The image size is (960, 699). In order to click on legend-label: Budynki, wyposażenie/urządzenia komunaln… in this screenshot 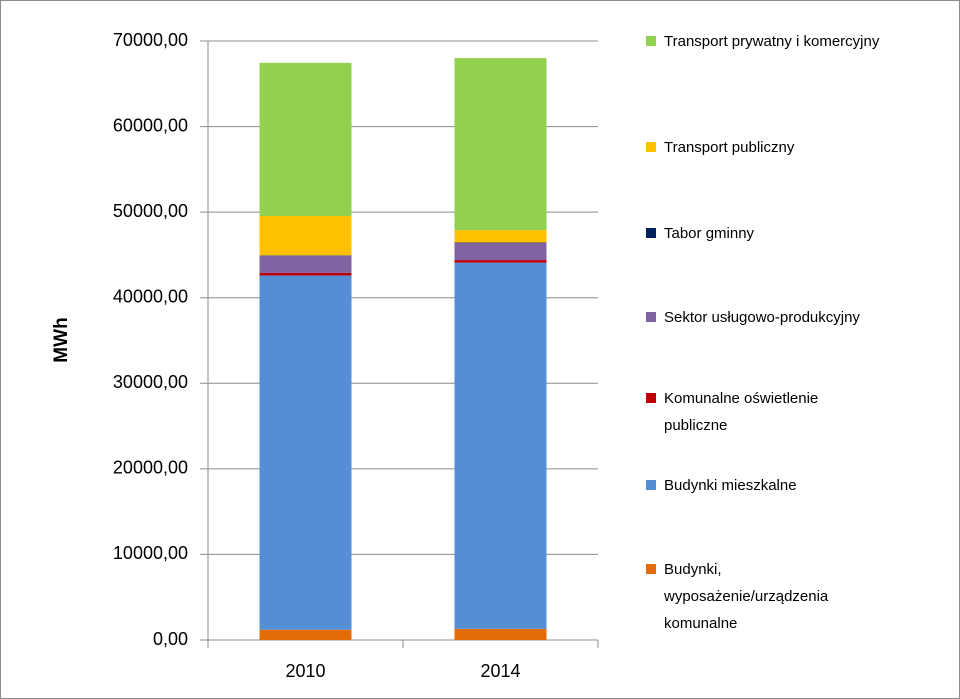, I will do `click(746, 596)`.